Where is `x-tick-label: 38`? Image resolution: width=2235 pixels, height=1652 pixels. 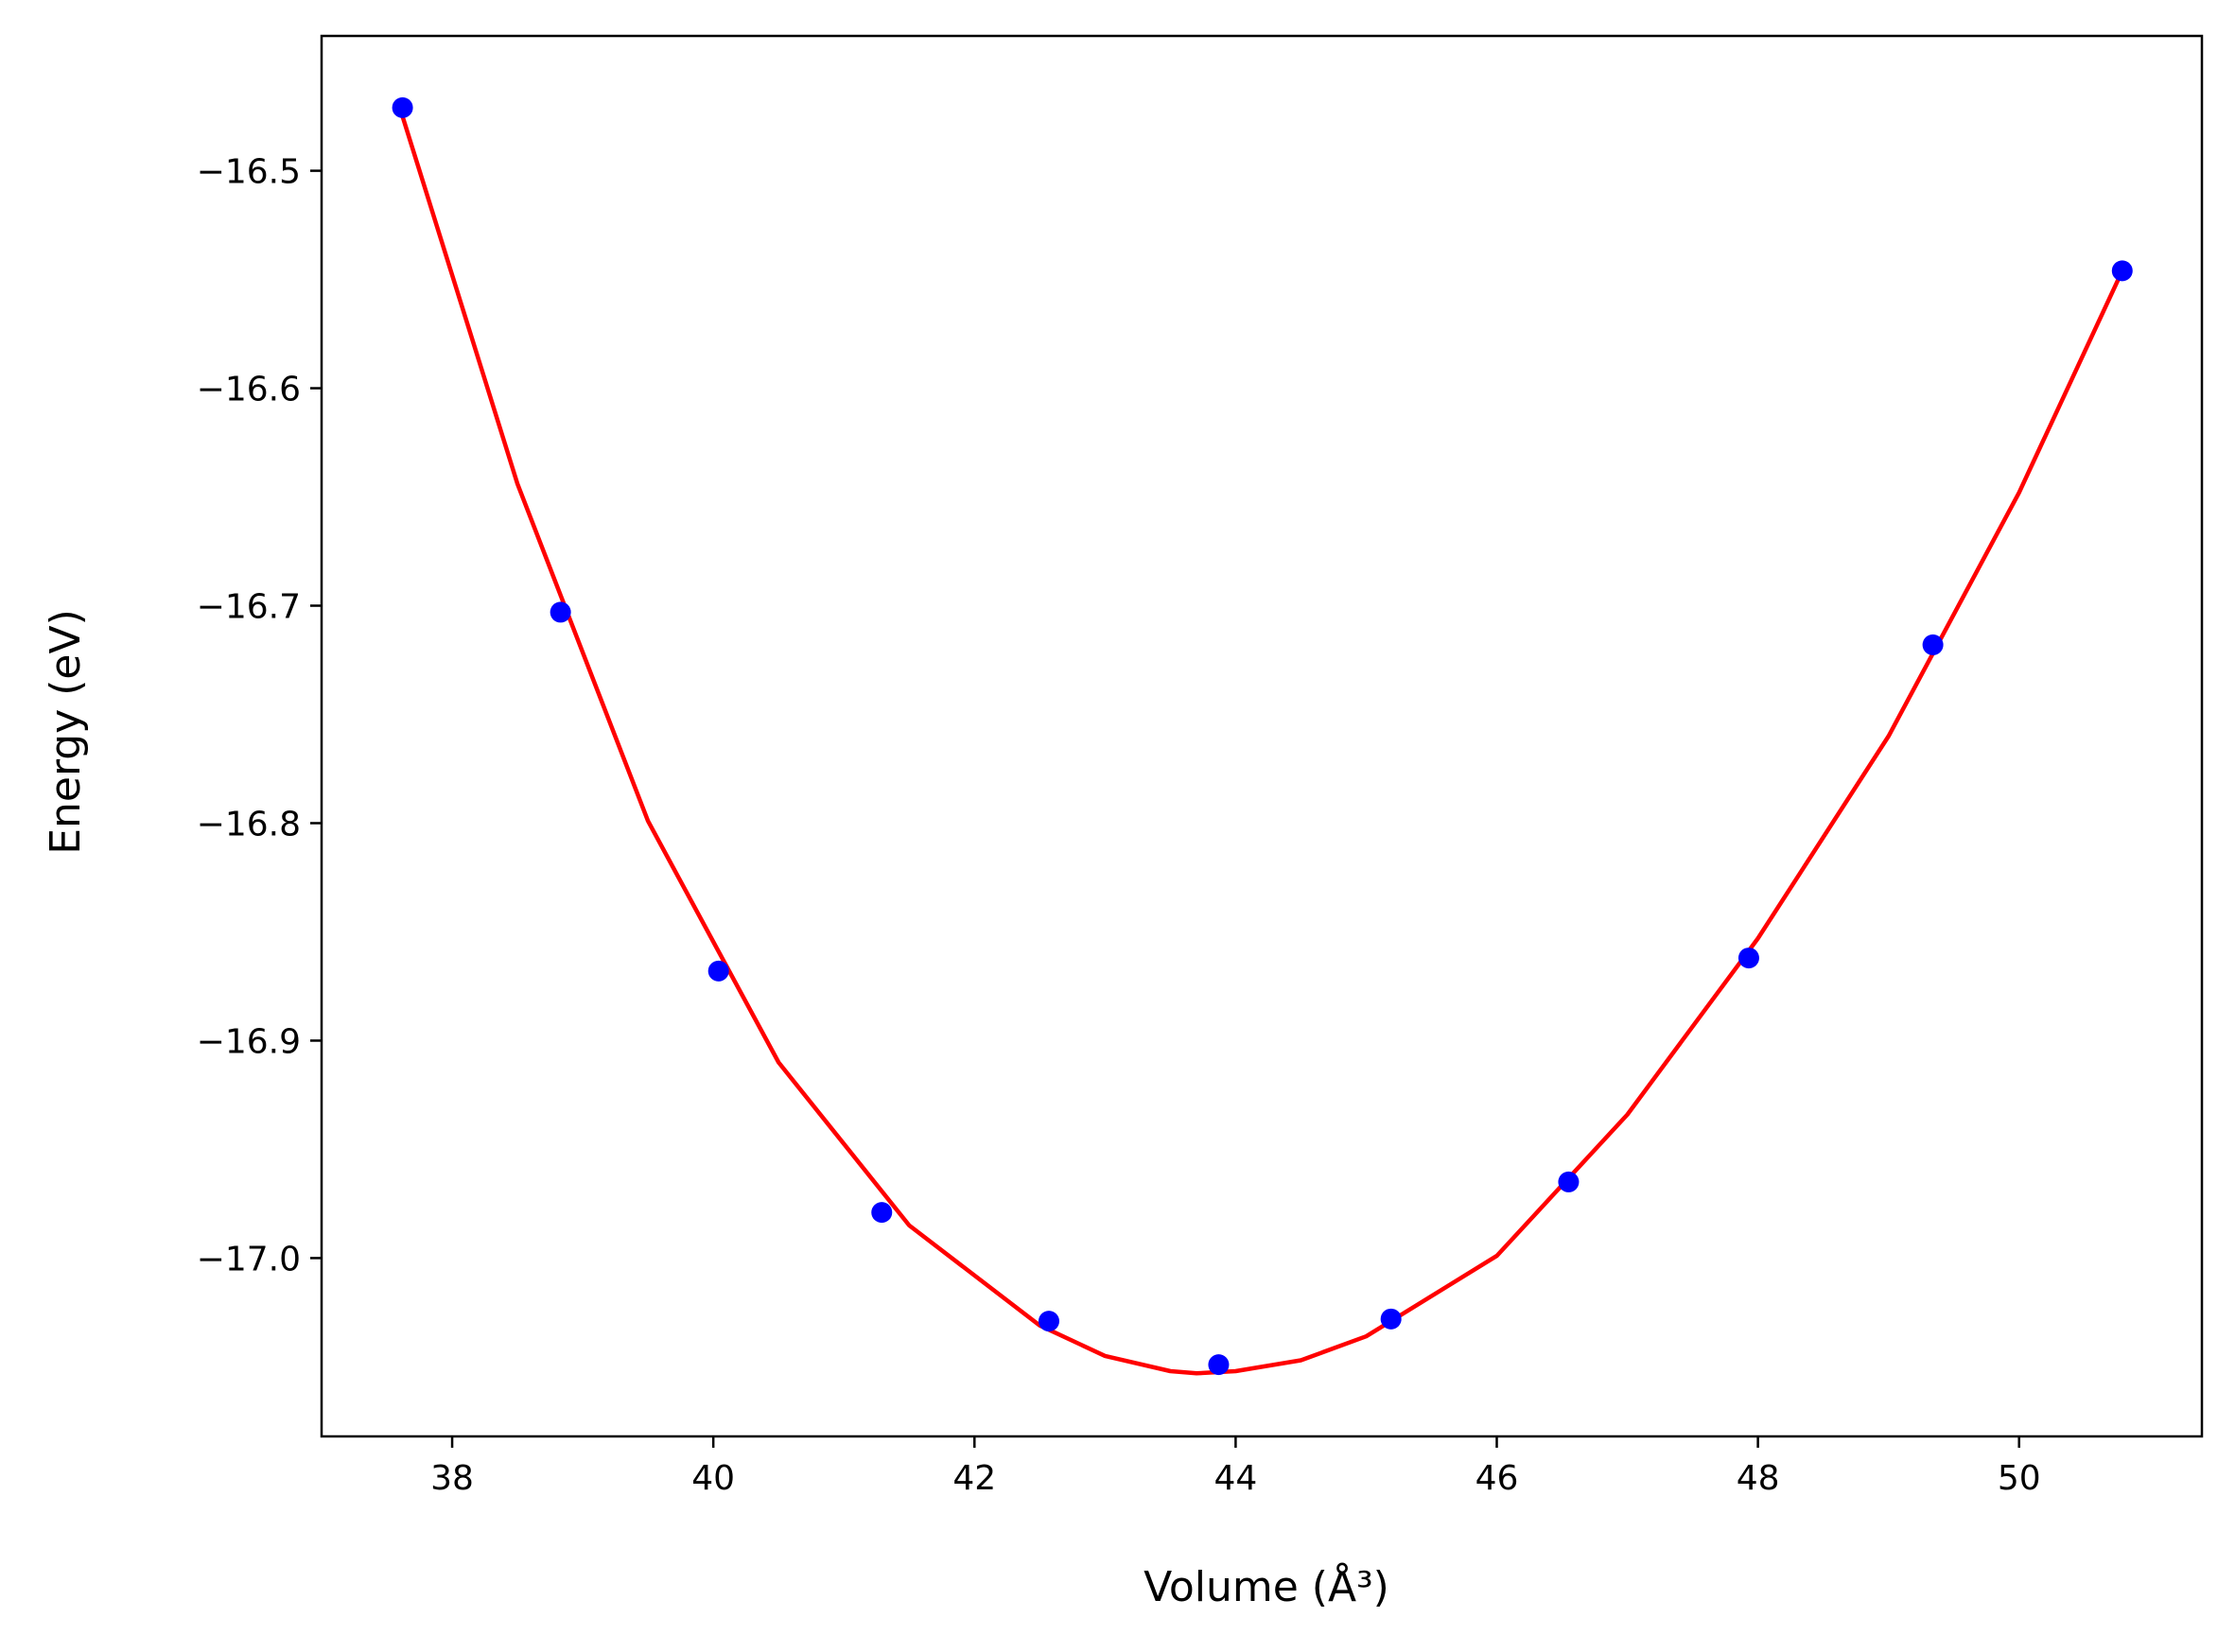 x-tick-label: 38 is located at coordinates (452, 1478).